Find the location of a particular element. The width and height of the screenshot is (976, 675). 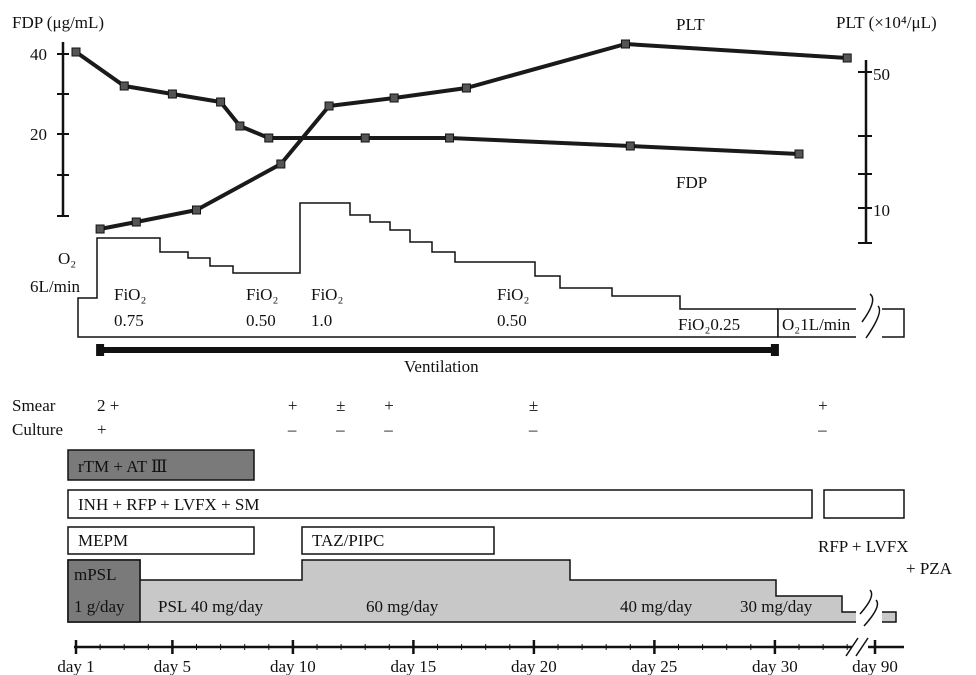

left-axis-label: FDP (μg/mL) is located at coordinates (58, 22).